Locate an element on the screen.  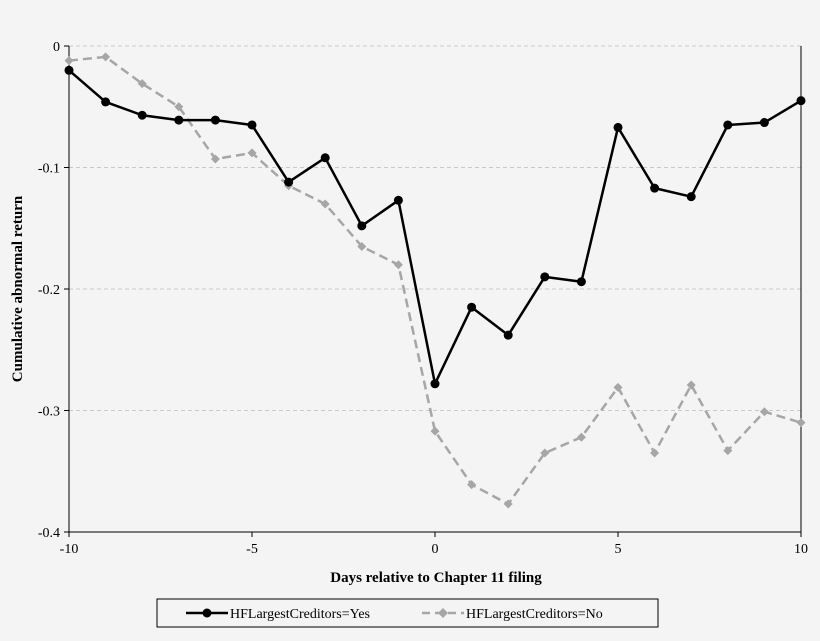
legend-marker-no is located at coordinates (443, 613).